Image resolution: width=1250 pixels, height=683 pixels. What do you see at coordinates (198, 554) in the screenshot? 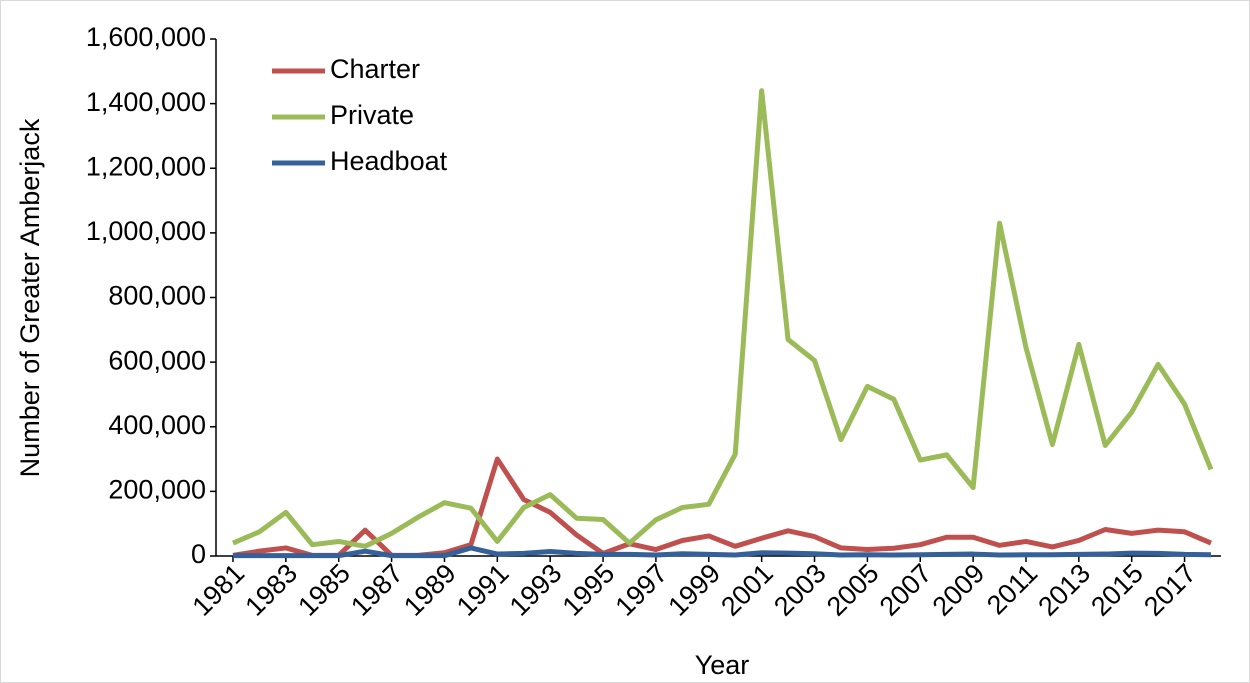
I see `y-tick-label: 0` at bounding box center [198, 554].